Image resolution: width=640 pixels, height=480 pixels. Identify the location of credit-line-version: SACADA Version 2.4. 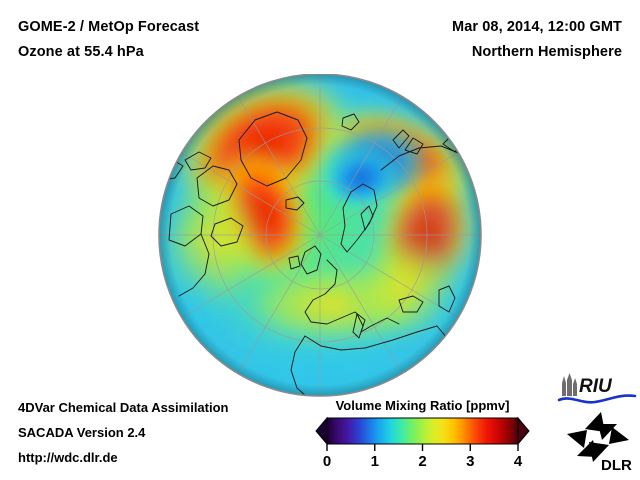
(82, 432).